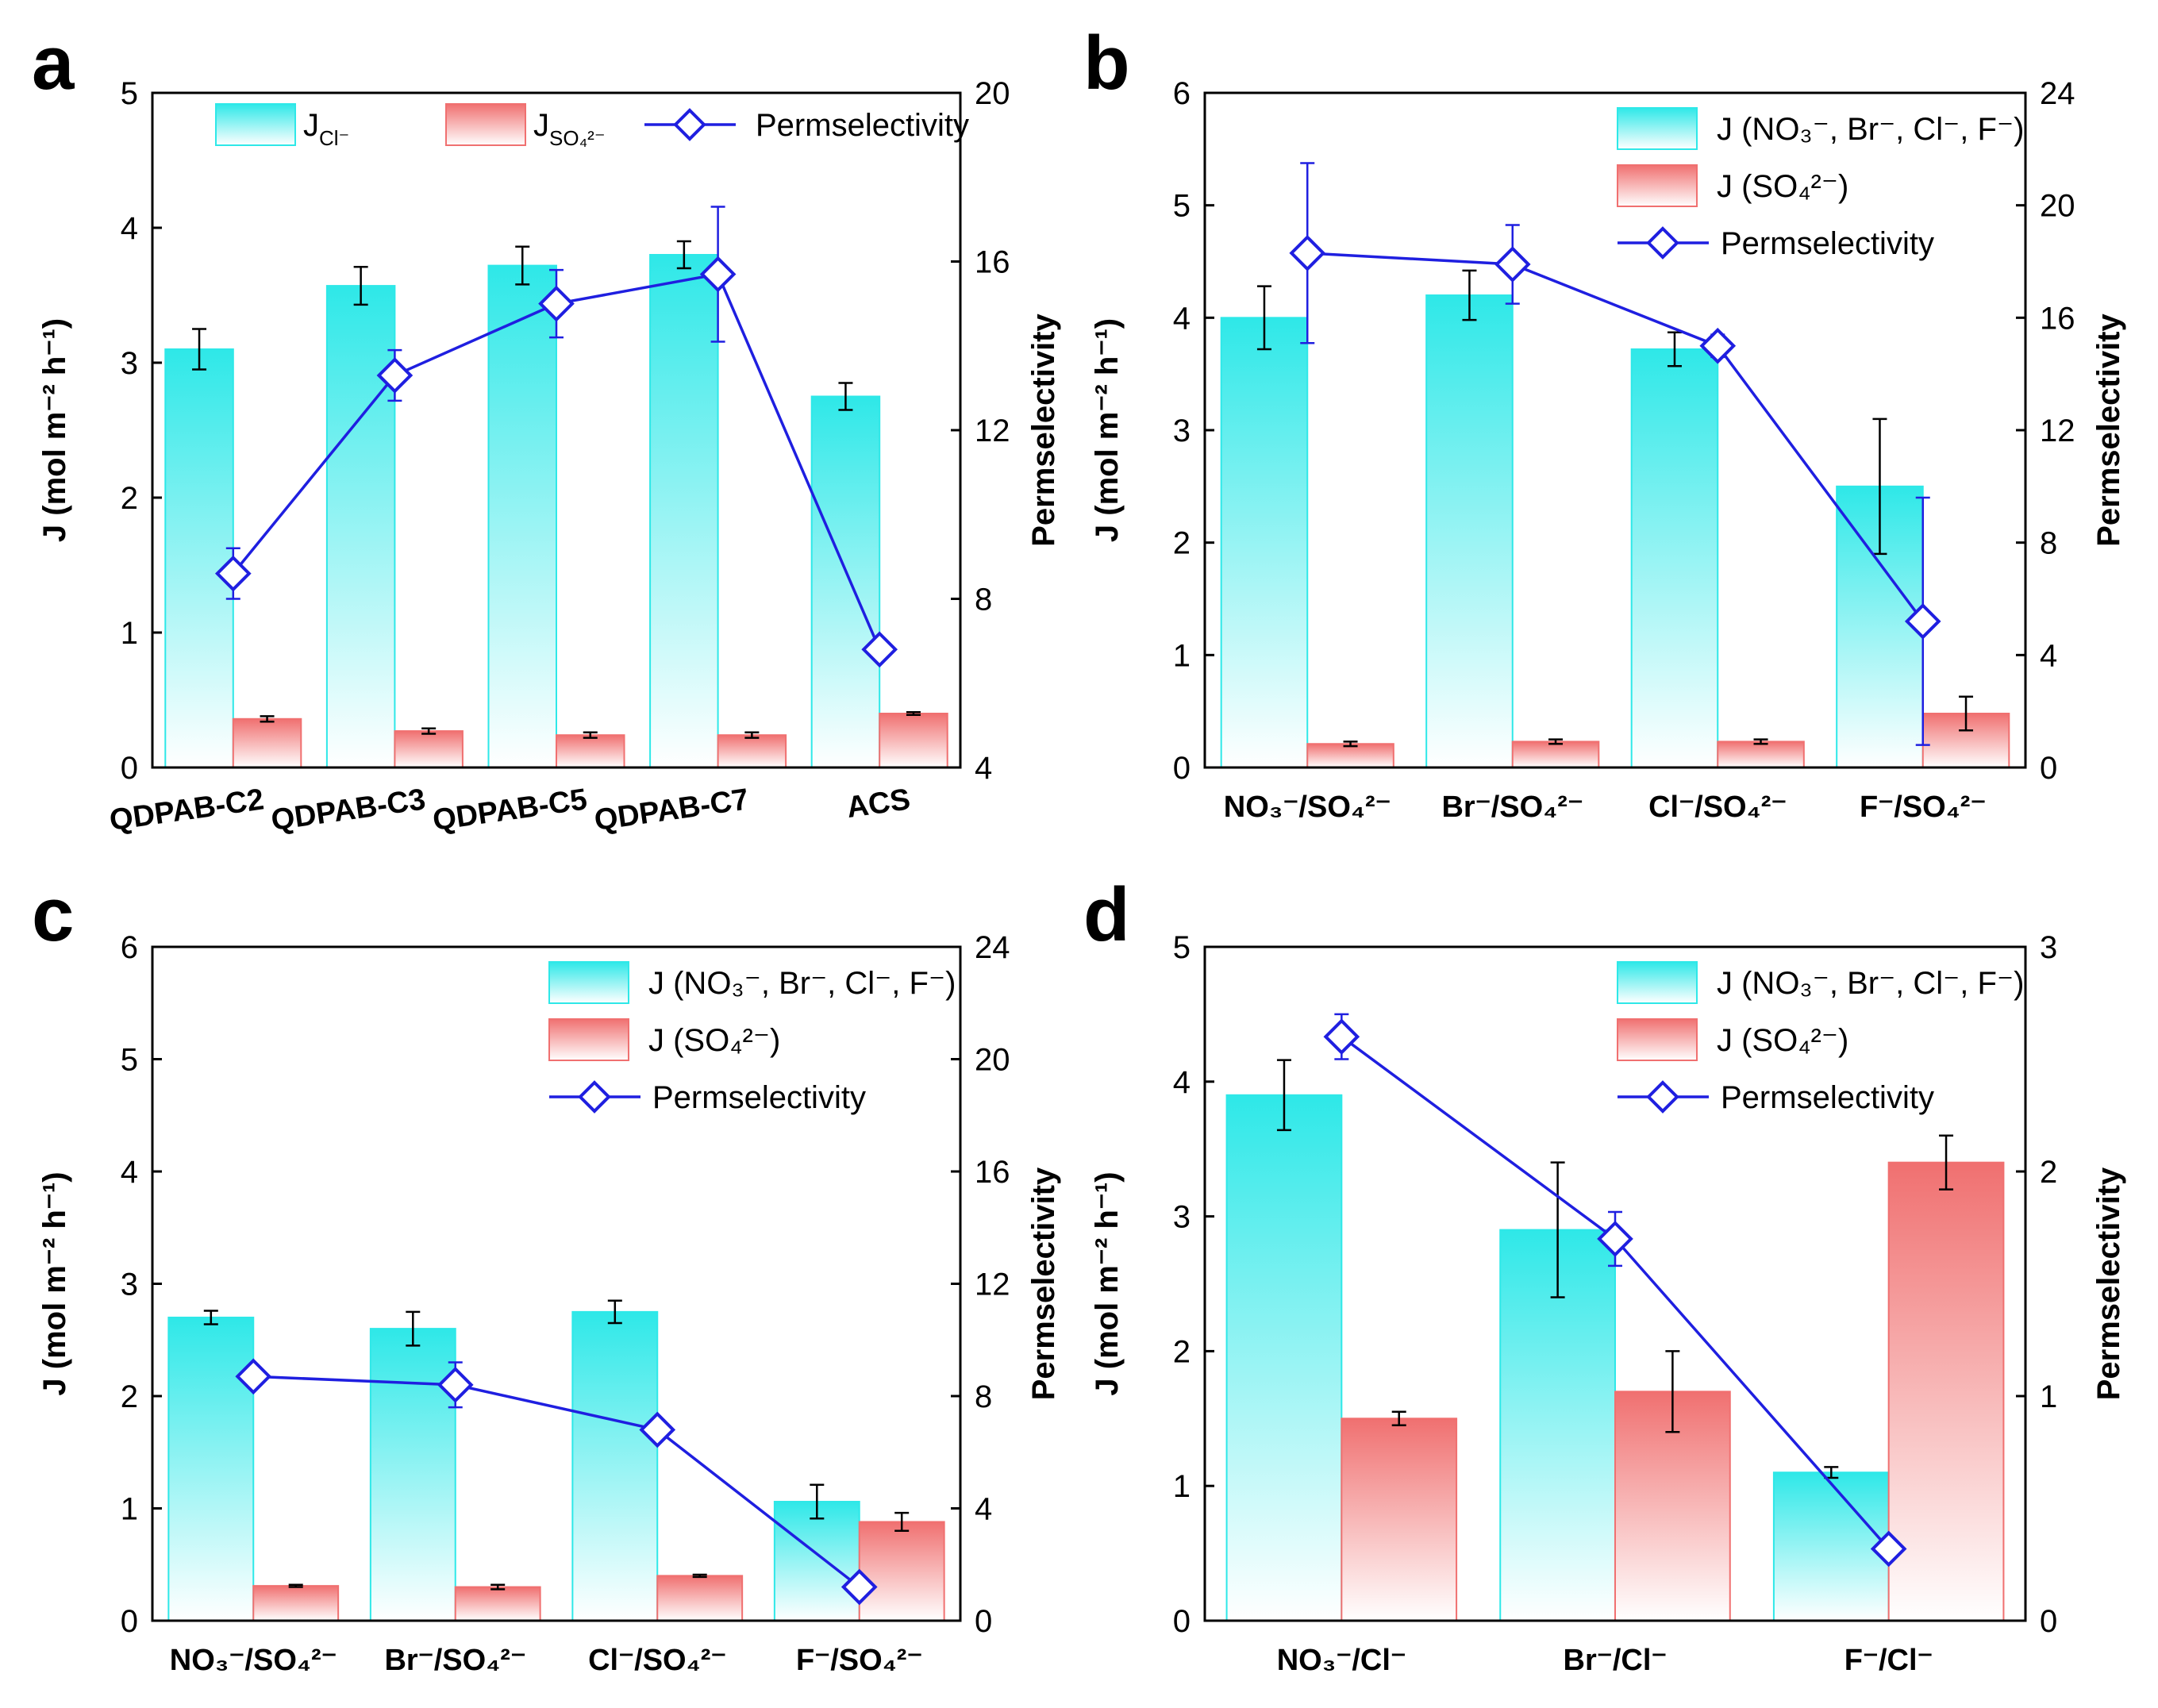 The height and width of the screenshot is (1708, 2158). I want to click on panel-letter: b, so click(1106, 63).